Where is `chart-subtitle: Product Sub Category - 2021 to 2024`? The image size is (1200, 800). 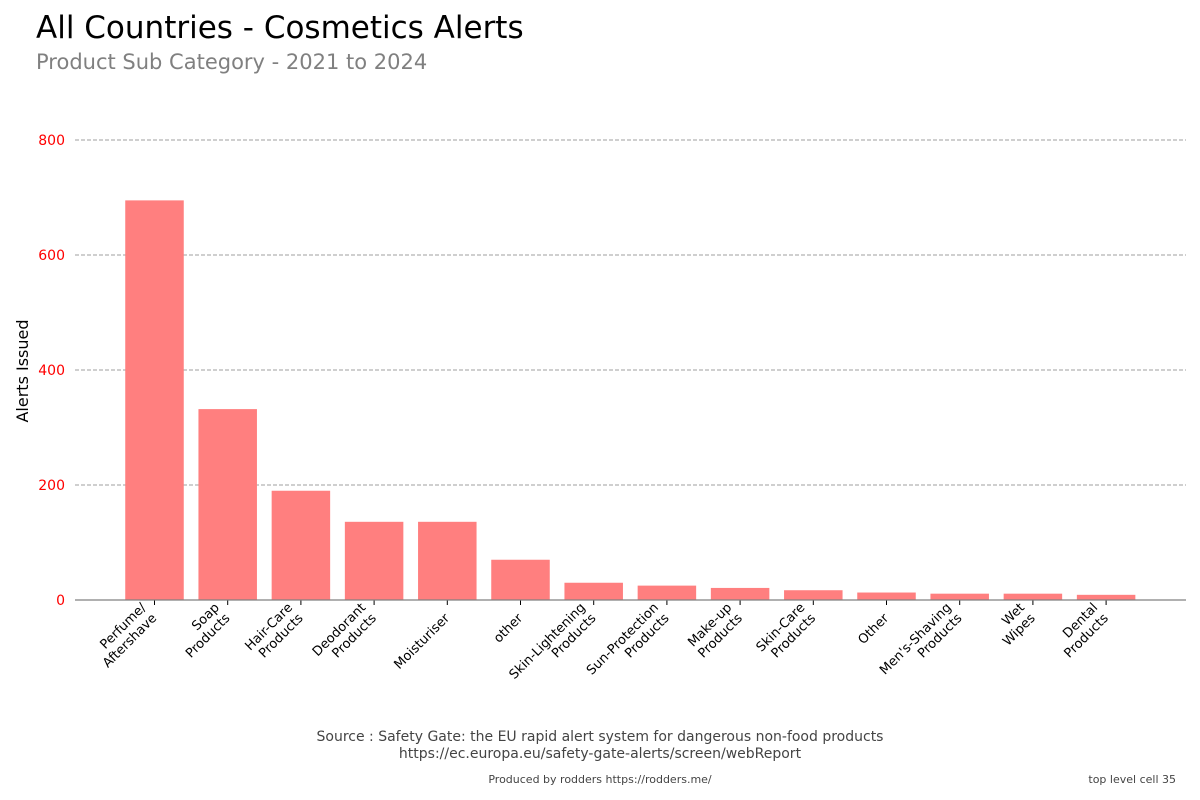
chart-subtitle: Product Sub Category - 2021 to 2024 is located at coordinates (232, 62).